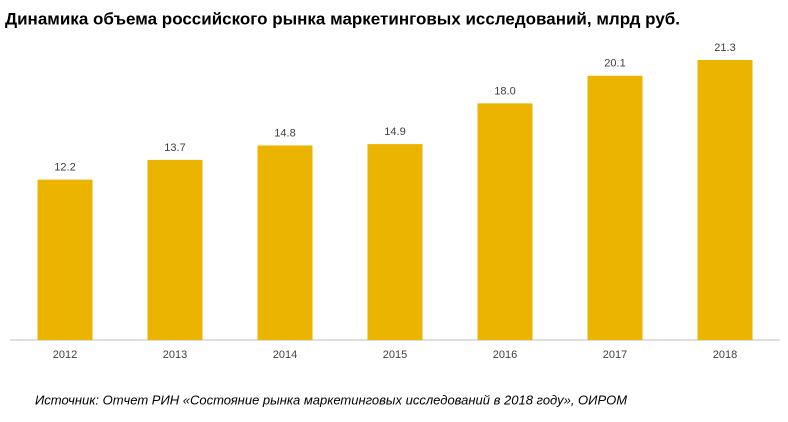 The width and height of the screenshot is (788, 422). I want to click on x-tick-label: 2018, so click(725, 355).